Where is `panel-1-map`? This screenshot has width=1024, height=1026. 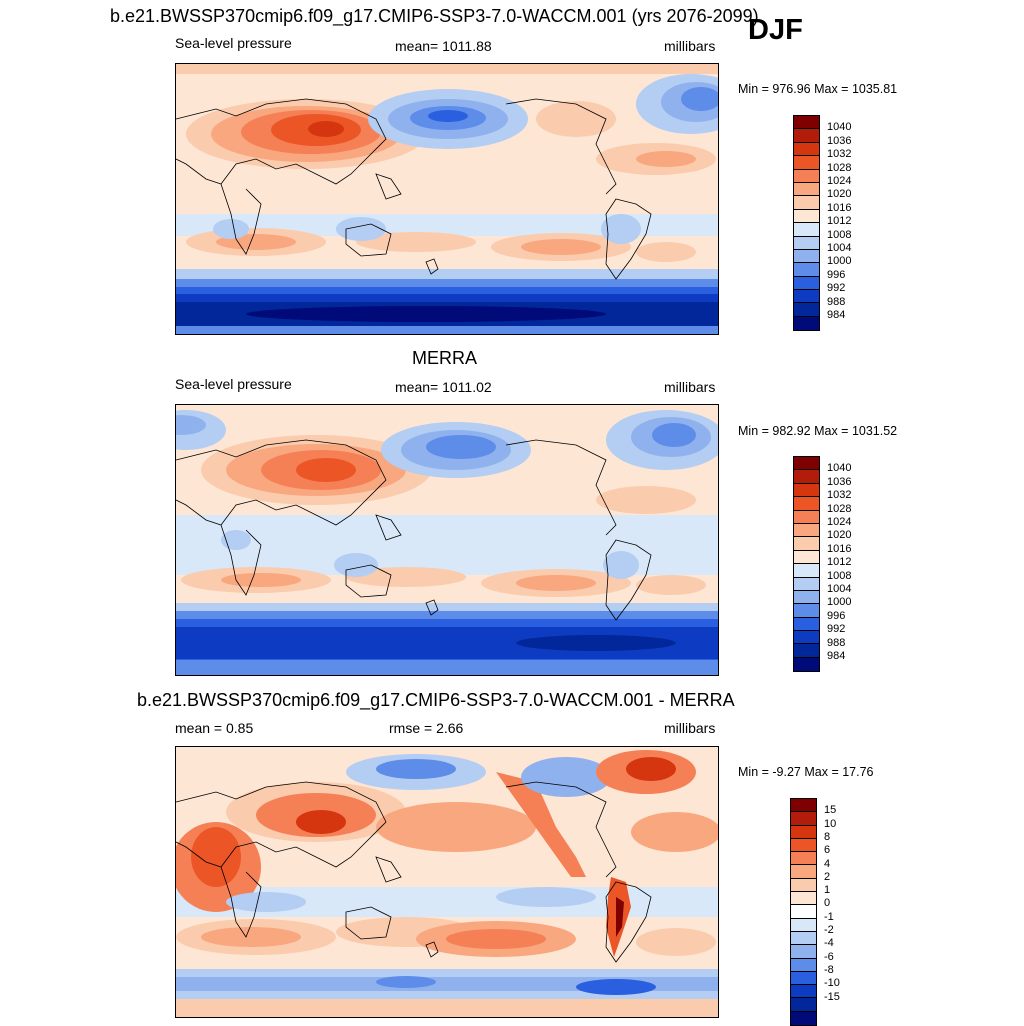
panel-1-map is located at coordinates (447, 199).